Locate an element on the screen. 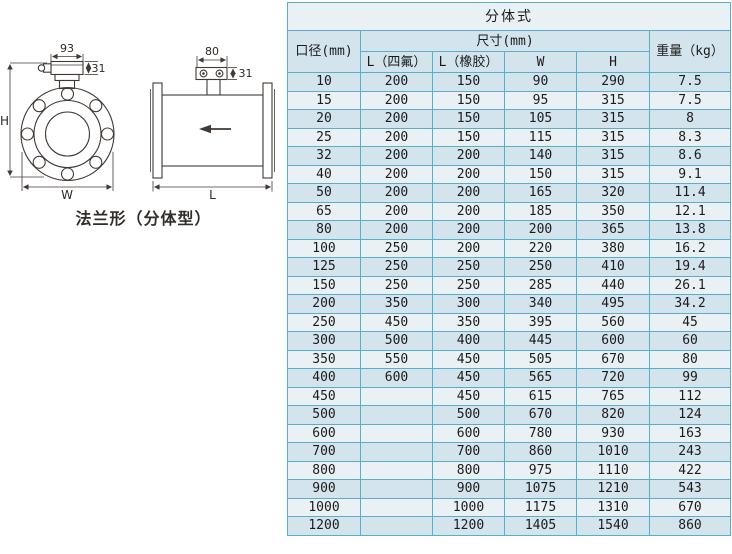 The height and width of the screenshot is (554, 732). table-title: 分体式 is located at coordinates (509, 16).